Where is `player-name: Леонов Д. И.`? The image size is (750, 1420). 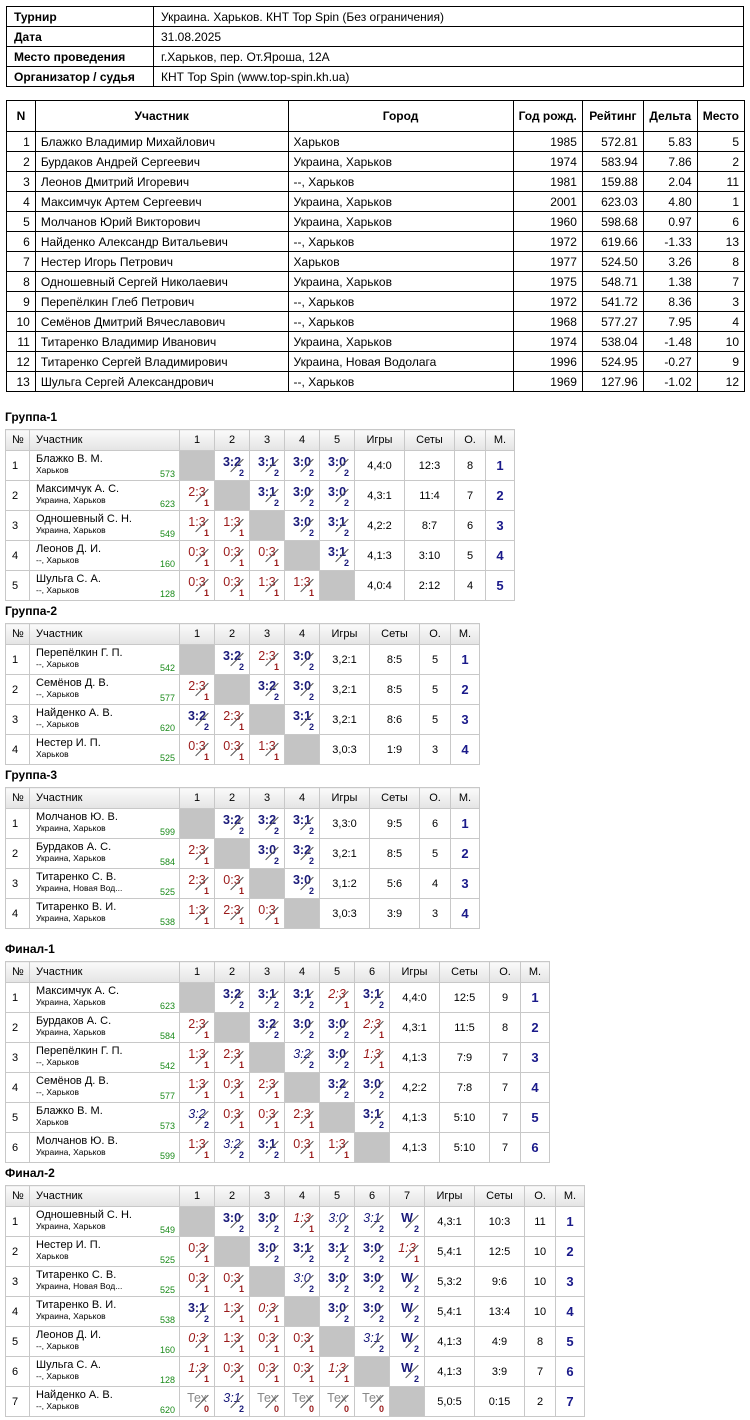
player-name: Леонов Д. И. is located at coordinates (69, 1335).